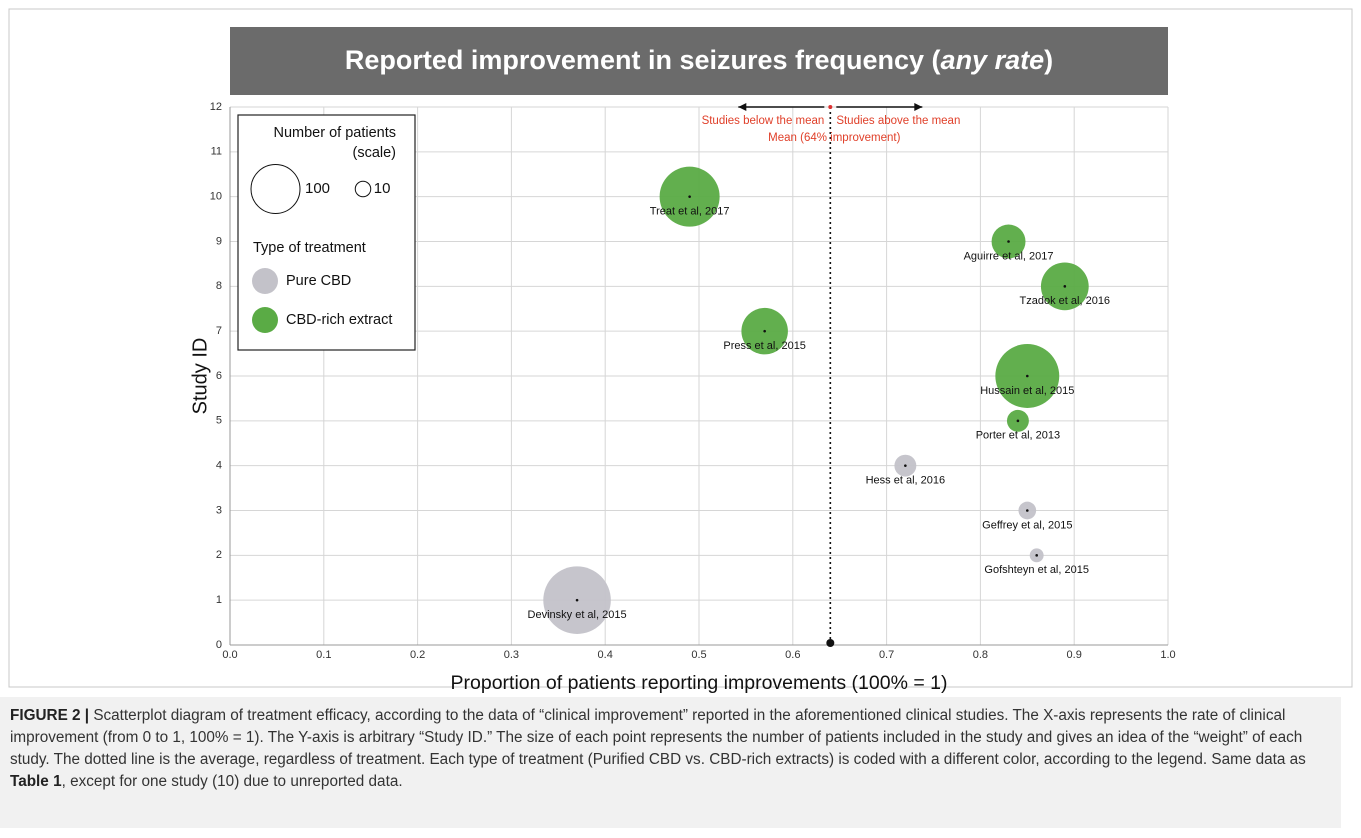  Describe the element at coordinates (382, 188) in the screenshot. I see `legend-size-label: 10` at that location.